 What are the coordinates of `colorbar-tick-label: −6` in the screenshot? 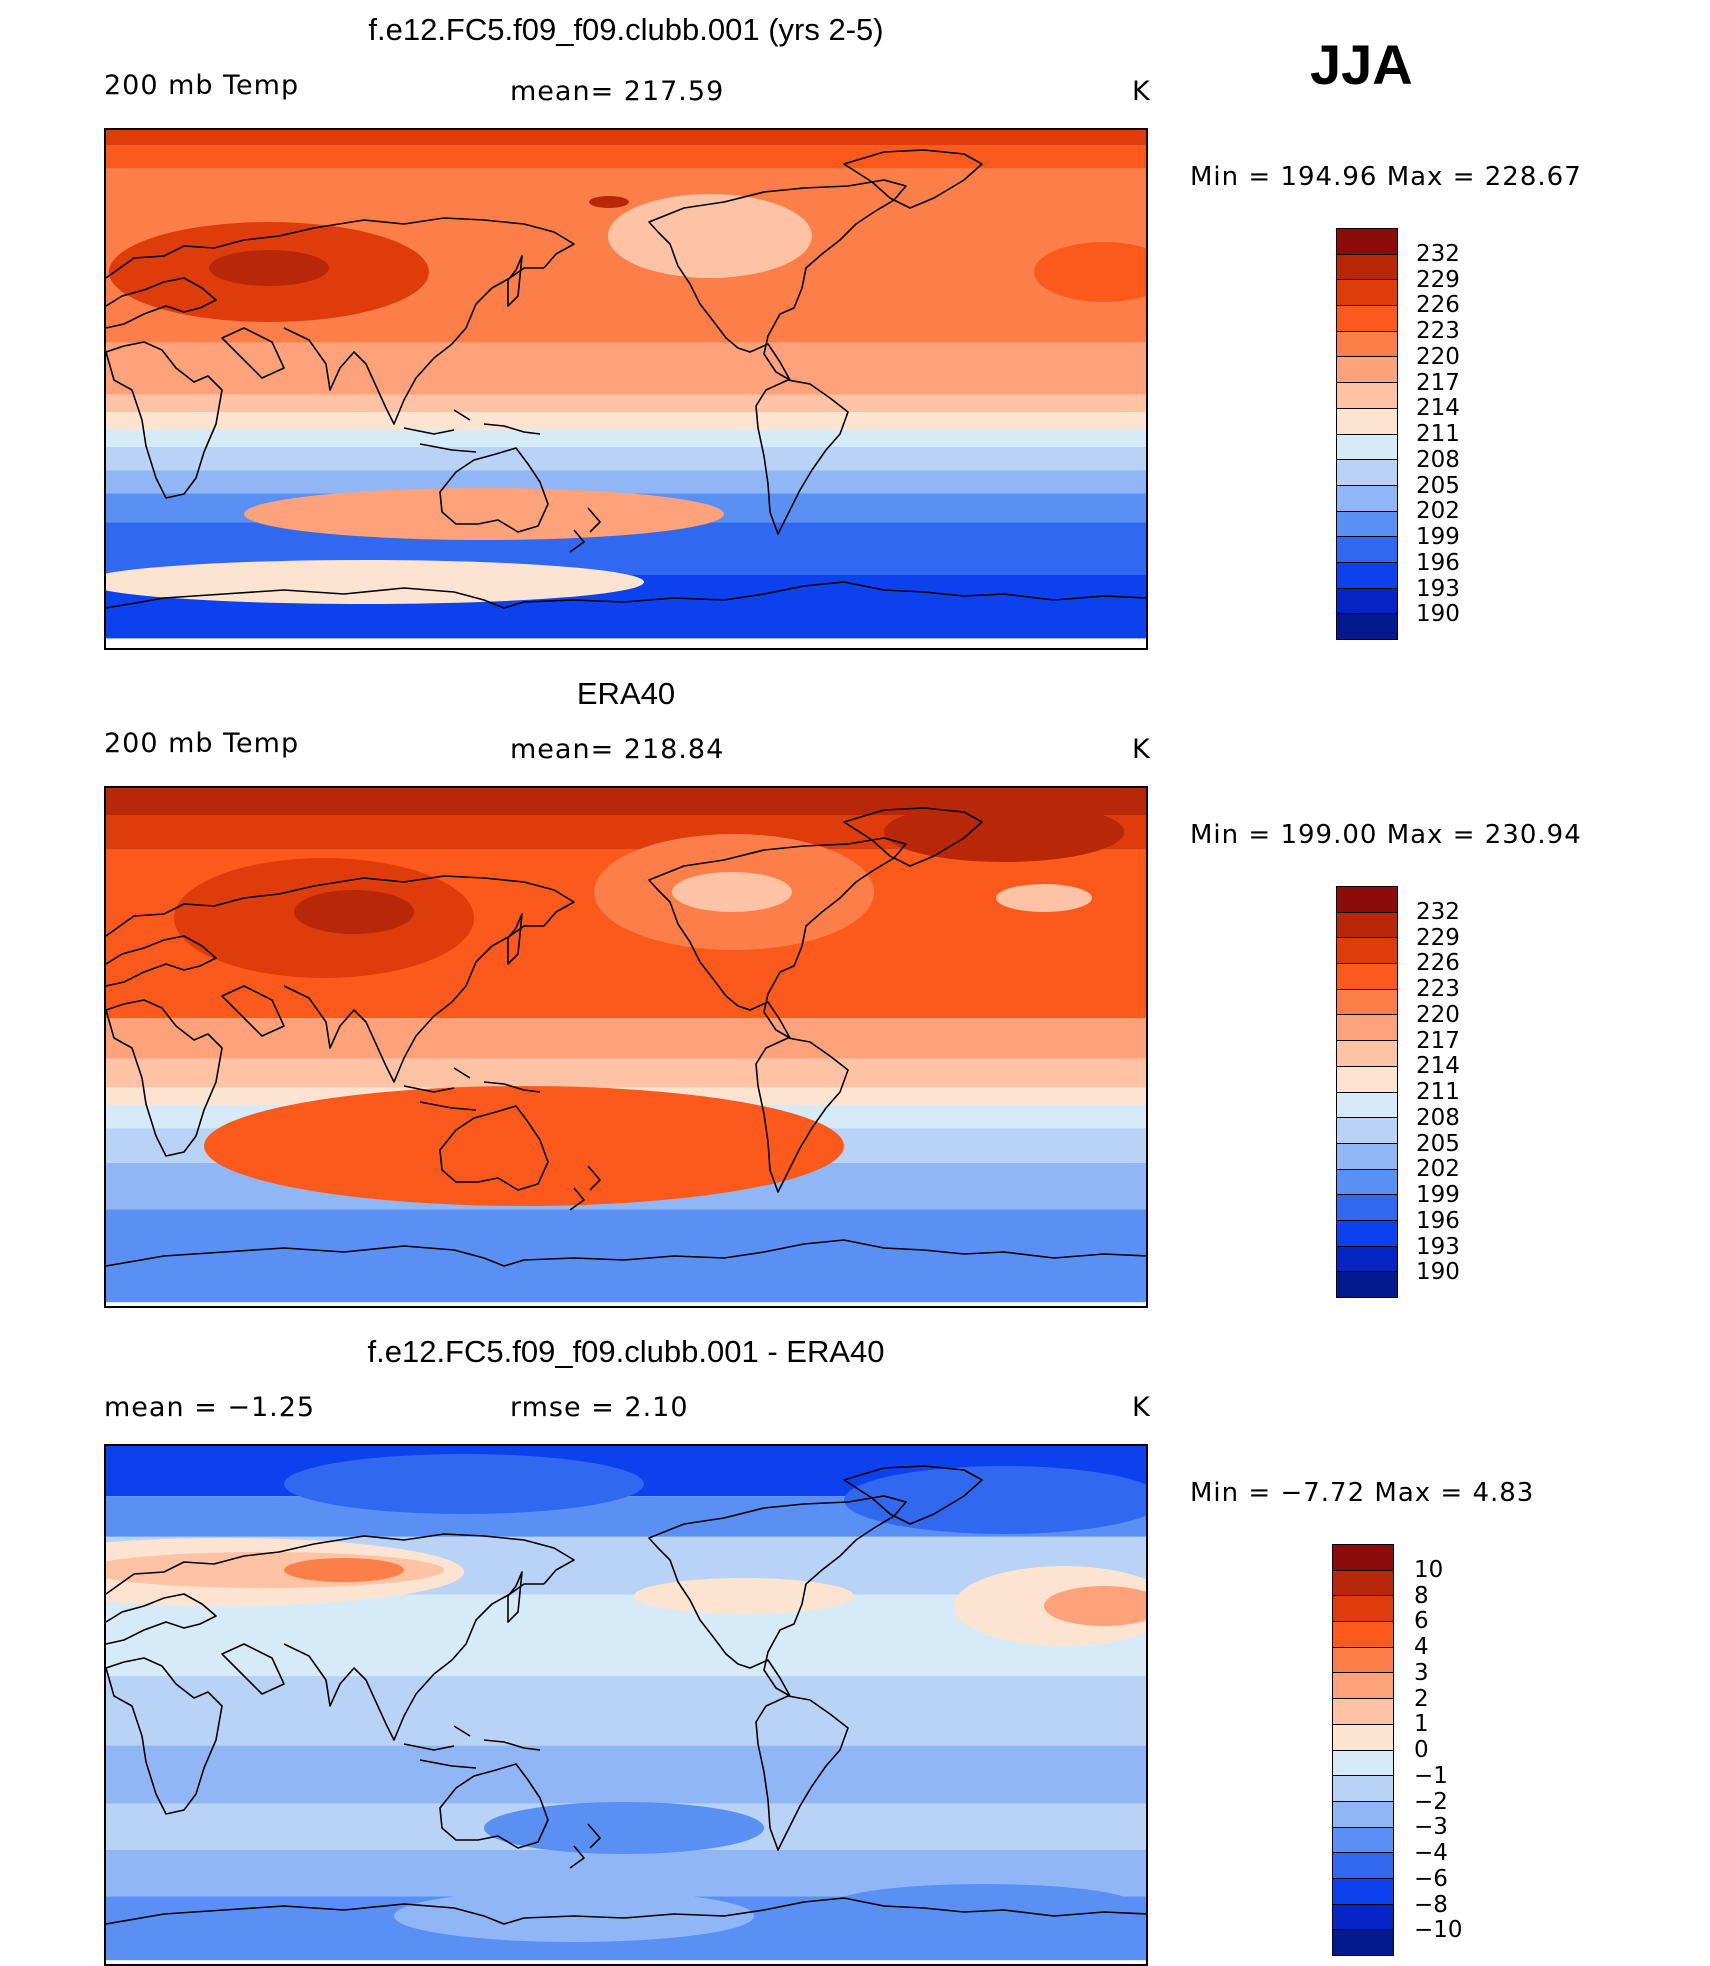 It's located at (1431, 1878).